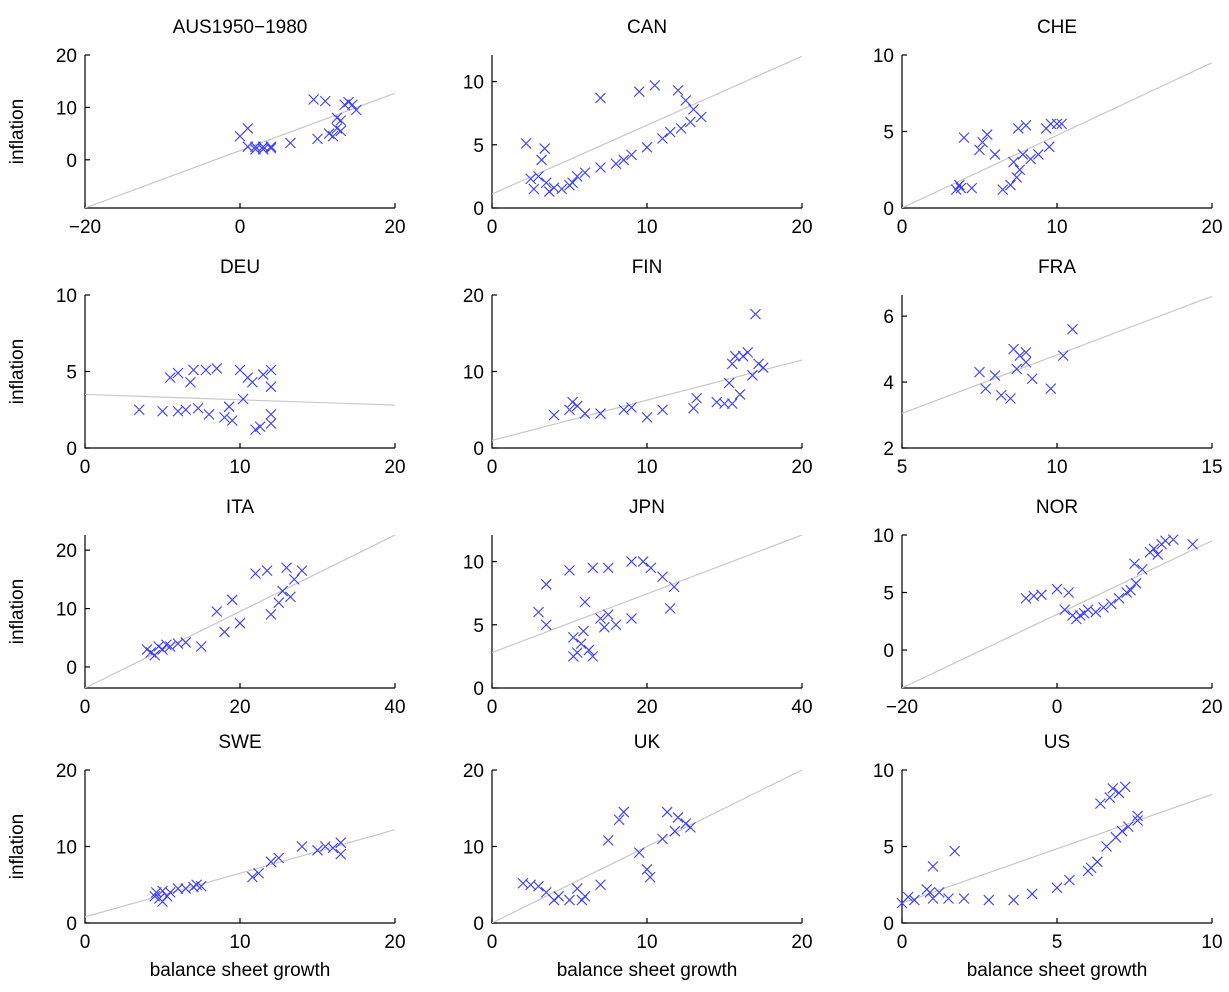 Image resolution: width=1229 pixels, height=992 pixels. Describe the element at coordinates (647, 27) in the screenshot. I see `panel-title: CAN` at that location.